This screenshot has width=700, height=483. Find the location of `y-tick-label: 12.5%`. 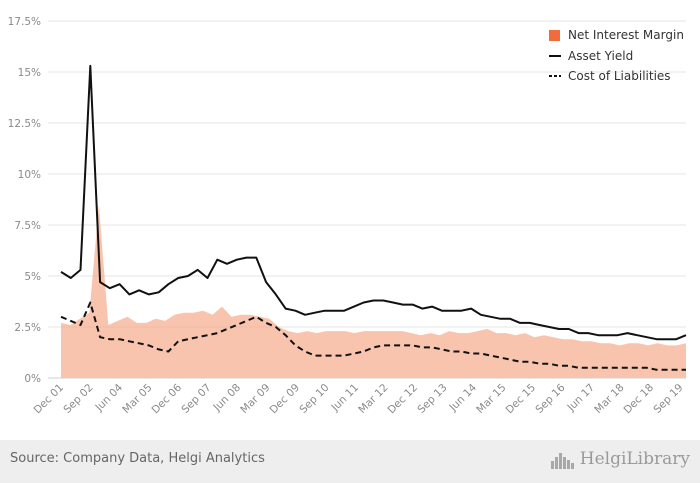

y-tick-label: 12.5% is located at coordinates (24, 124).